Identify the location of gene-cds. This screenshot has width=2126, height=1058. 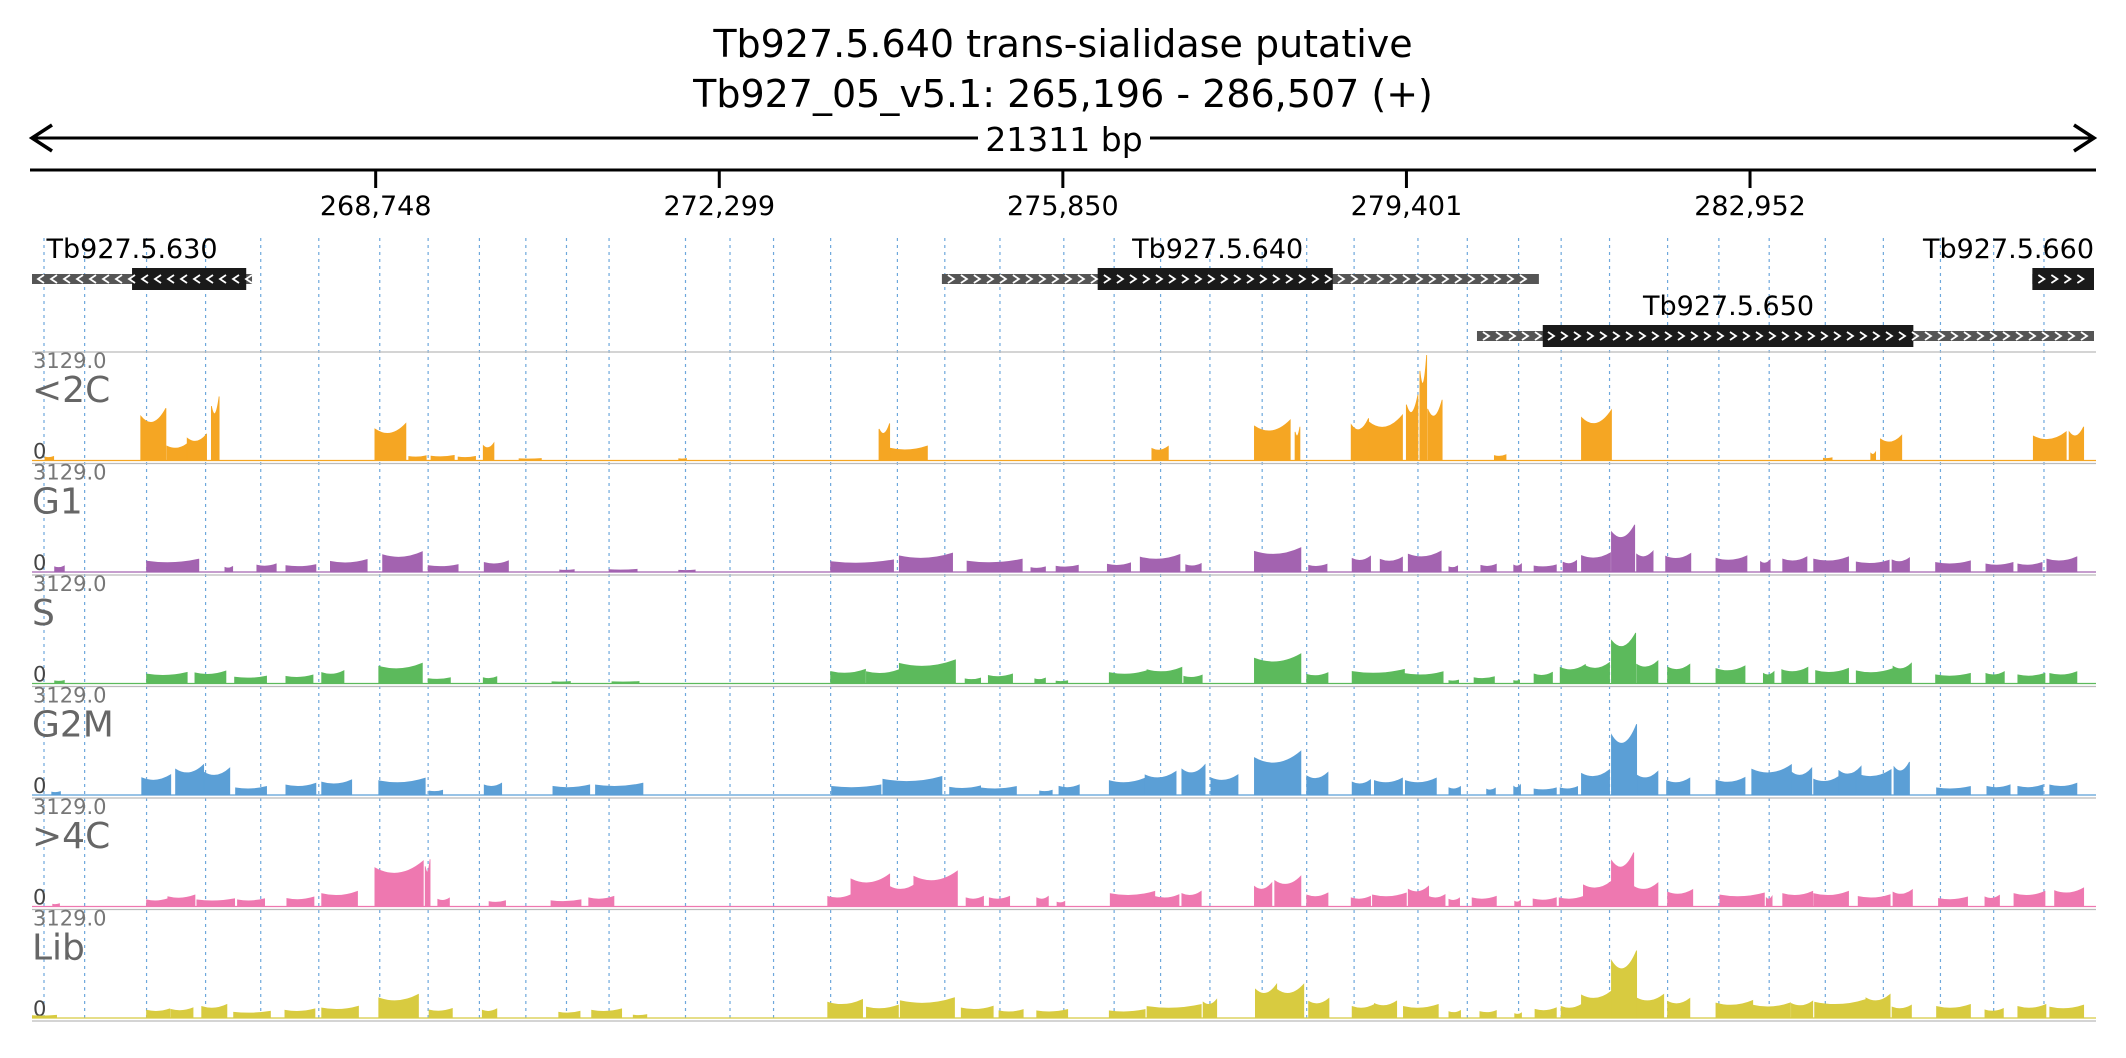
(2063, 279).